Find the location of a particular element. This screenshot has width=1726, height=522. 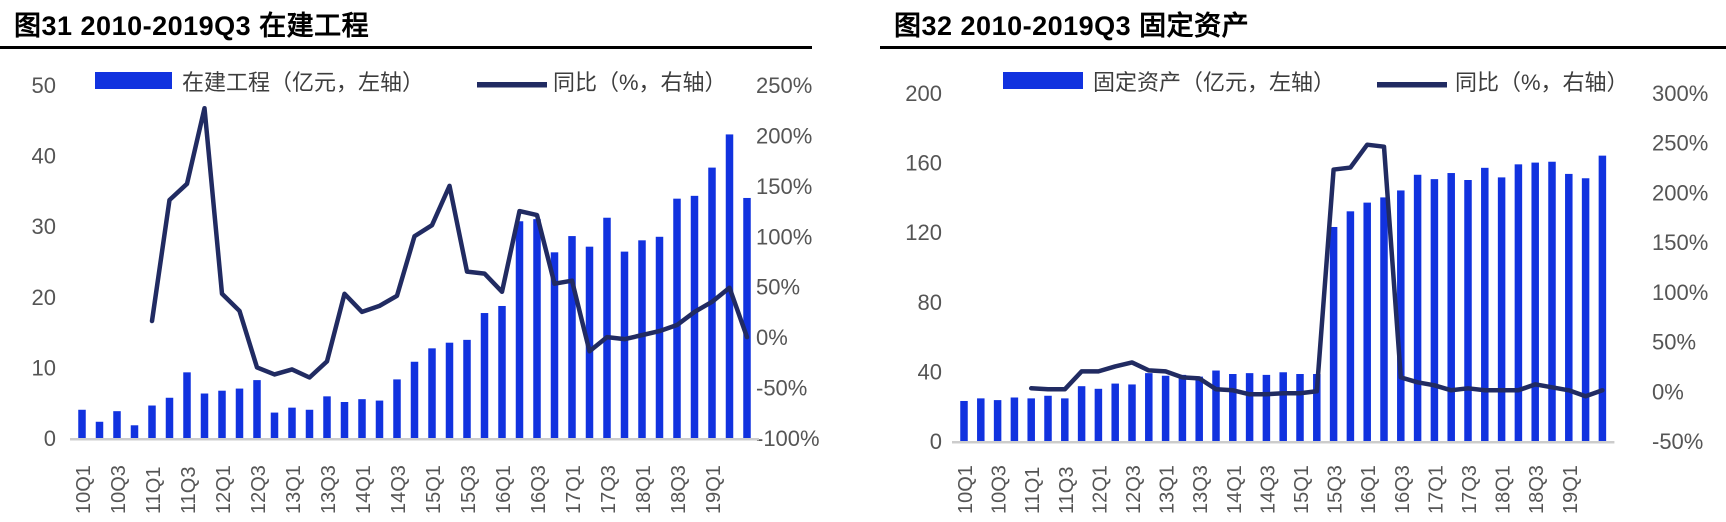

bar-16Q1 is located at coordinates (502, 371).